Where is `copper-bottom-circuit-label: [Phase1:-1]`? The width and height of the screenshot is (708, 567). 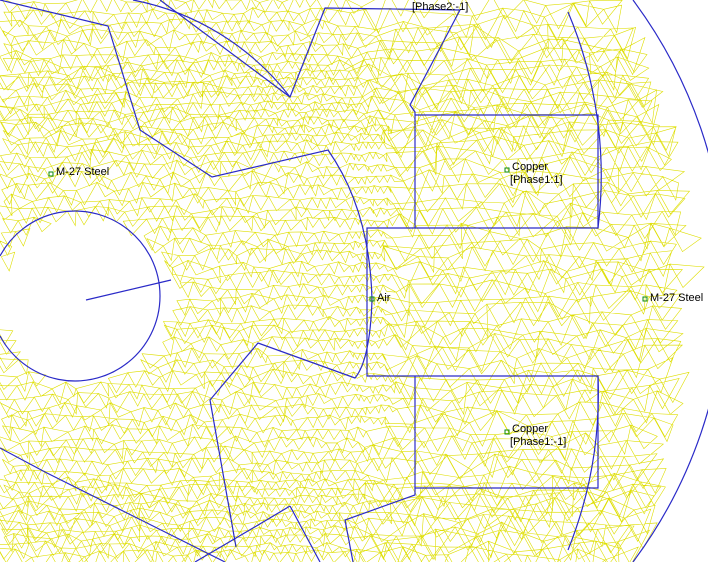
copper-bottom-circuit-label: [Phase1:-1] is located at coordinates (538, 442).